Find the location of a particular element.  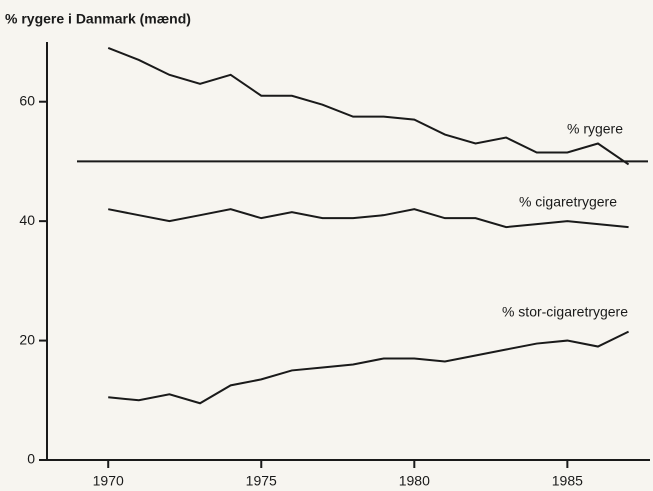

y-tick-label: 0 is located at coordinates (31, 459).